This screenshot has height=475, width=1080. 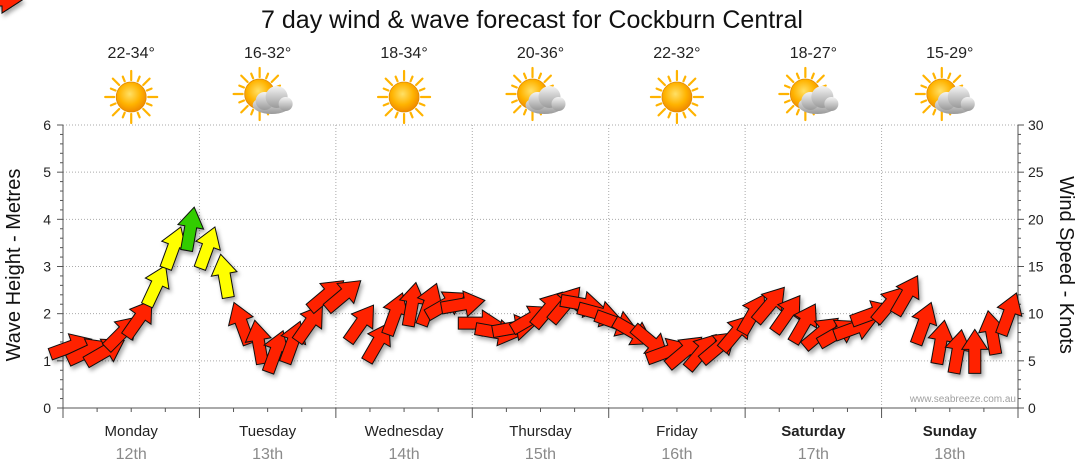 I want to click on day-temperature: 22-32°, so click(x=676, y=53).